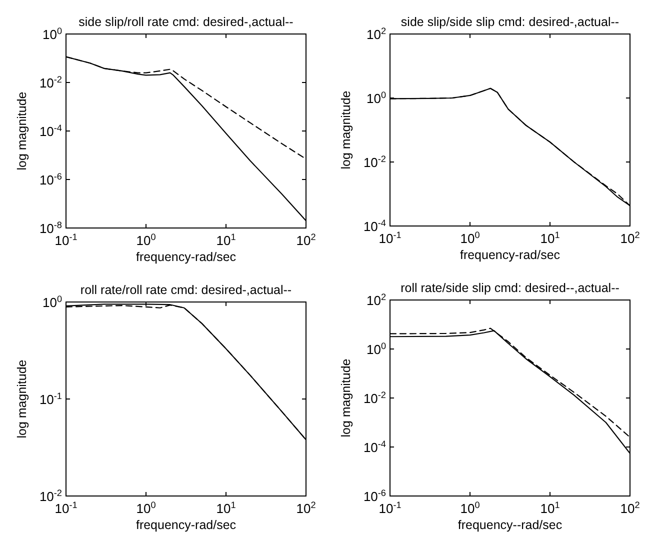 The image size is (657, 542). Describe the element at coordinates (510, 22) in the screenshot. I see `chart-title: side slip/side slip cmd: desired-,actual--` at that location.